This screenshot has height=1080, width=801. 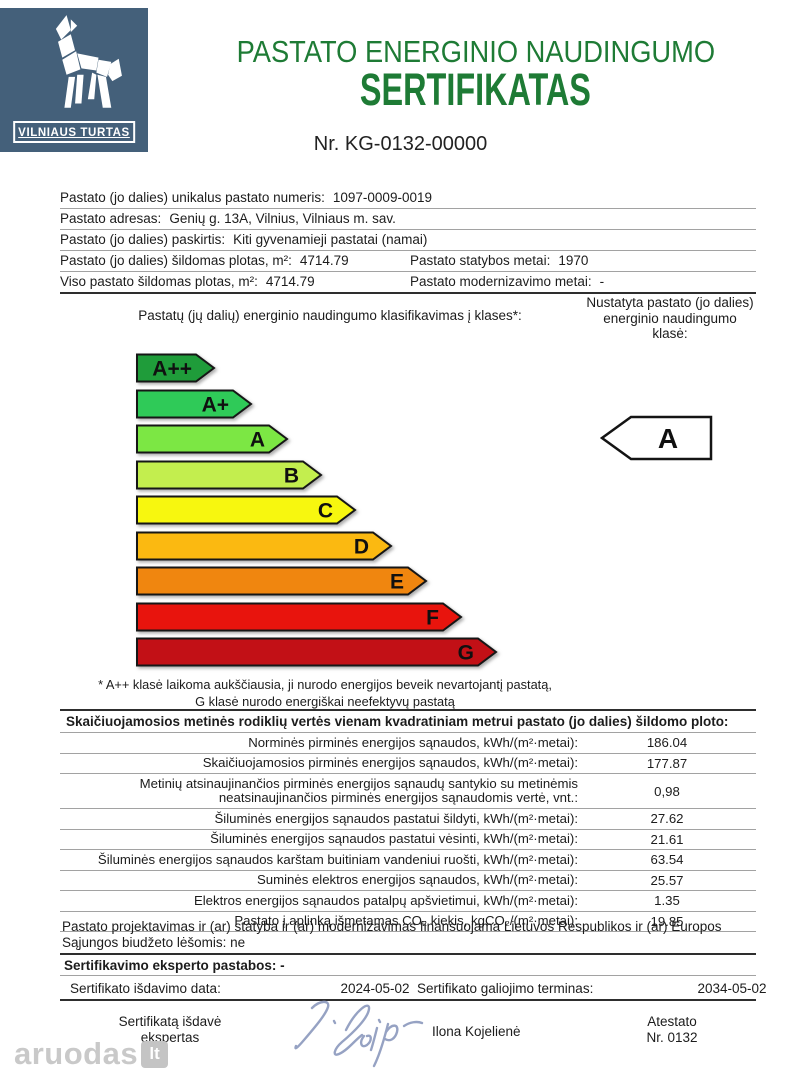 I want to click on info-col-right: Pastato modernizavimo metai: -, so click(x=583, y=282).